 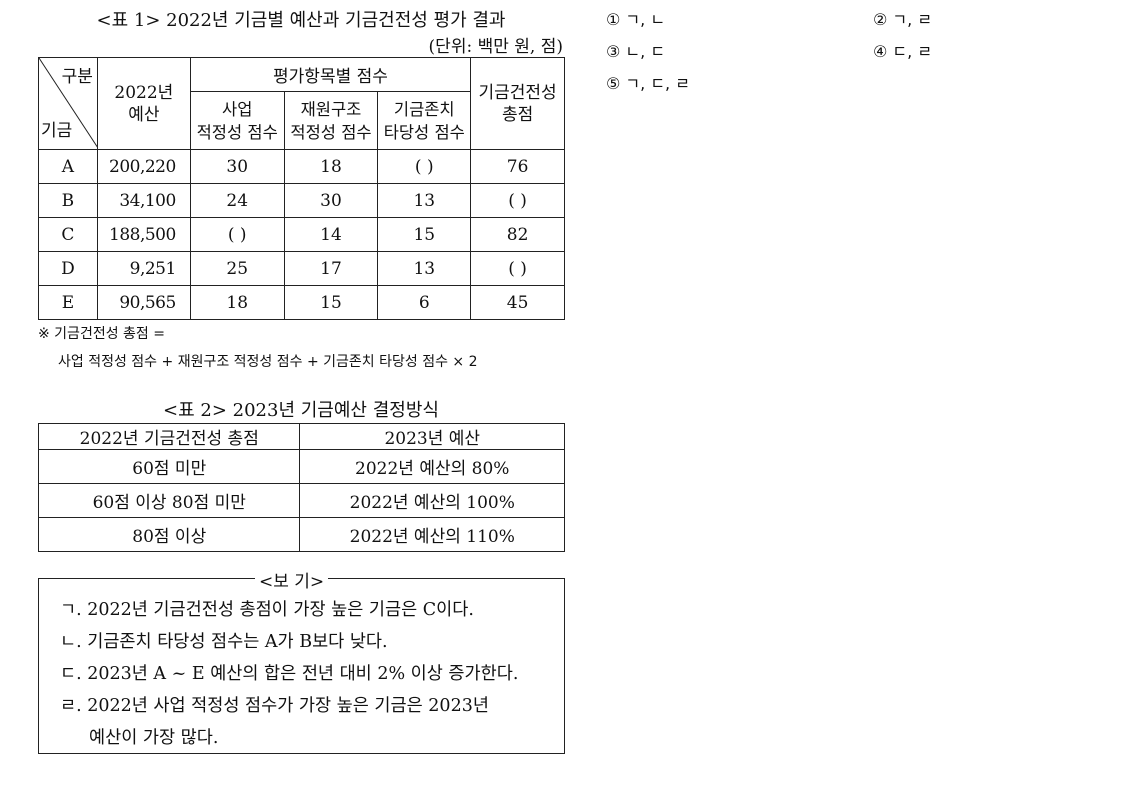 What do you see at coordinates (330, 74) in the screenshot?
I see `col-group-header: 평가항목별 점수` at bounding box center [330, 74].